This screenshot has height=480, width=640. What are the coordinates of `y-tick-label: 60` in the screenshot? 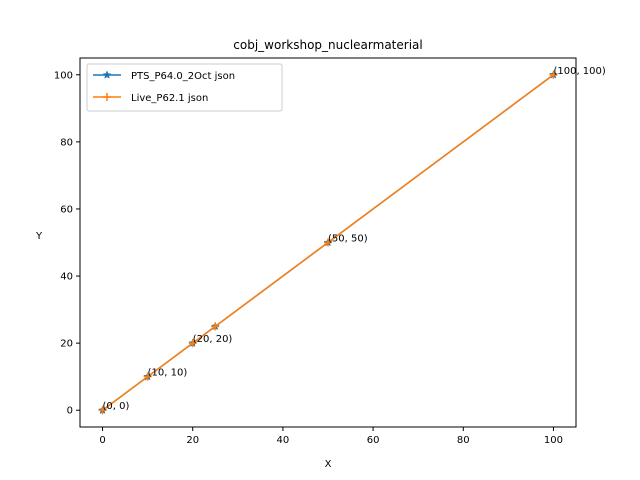 It's located at (66, 209).